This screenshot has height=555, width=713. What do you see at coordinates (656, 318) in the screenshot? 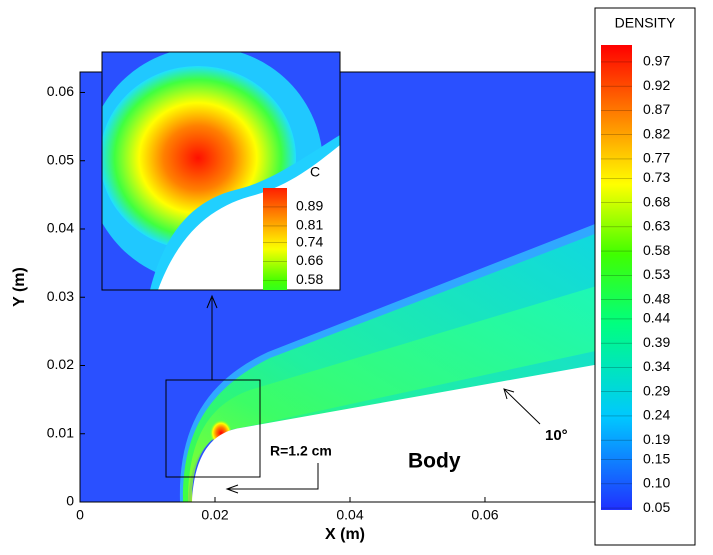
I see `colorbar-label: 0.44` at bounding box center [656, 318].